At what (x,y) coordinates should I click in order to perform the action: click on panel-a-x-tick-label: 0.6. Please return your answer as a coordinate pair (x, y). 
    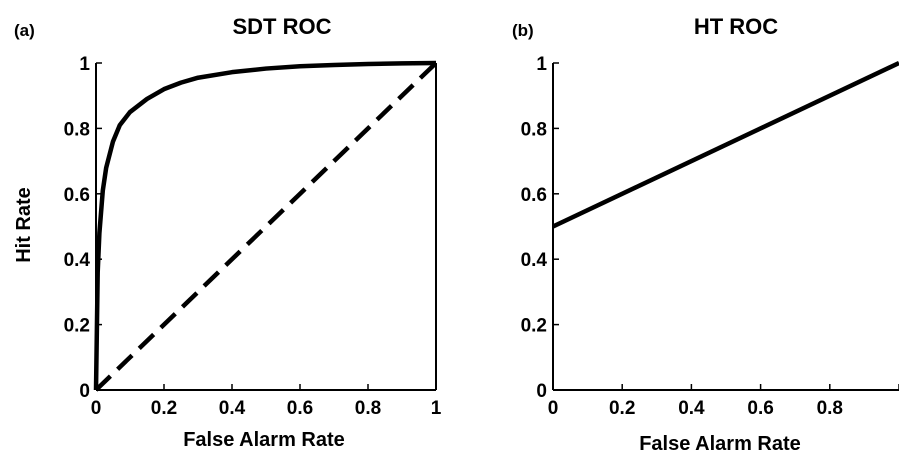
    Looking at the image, I should click on (300, 408).